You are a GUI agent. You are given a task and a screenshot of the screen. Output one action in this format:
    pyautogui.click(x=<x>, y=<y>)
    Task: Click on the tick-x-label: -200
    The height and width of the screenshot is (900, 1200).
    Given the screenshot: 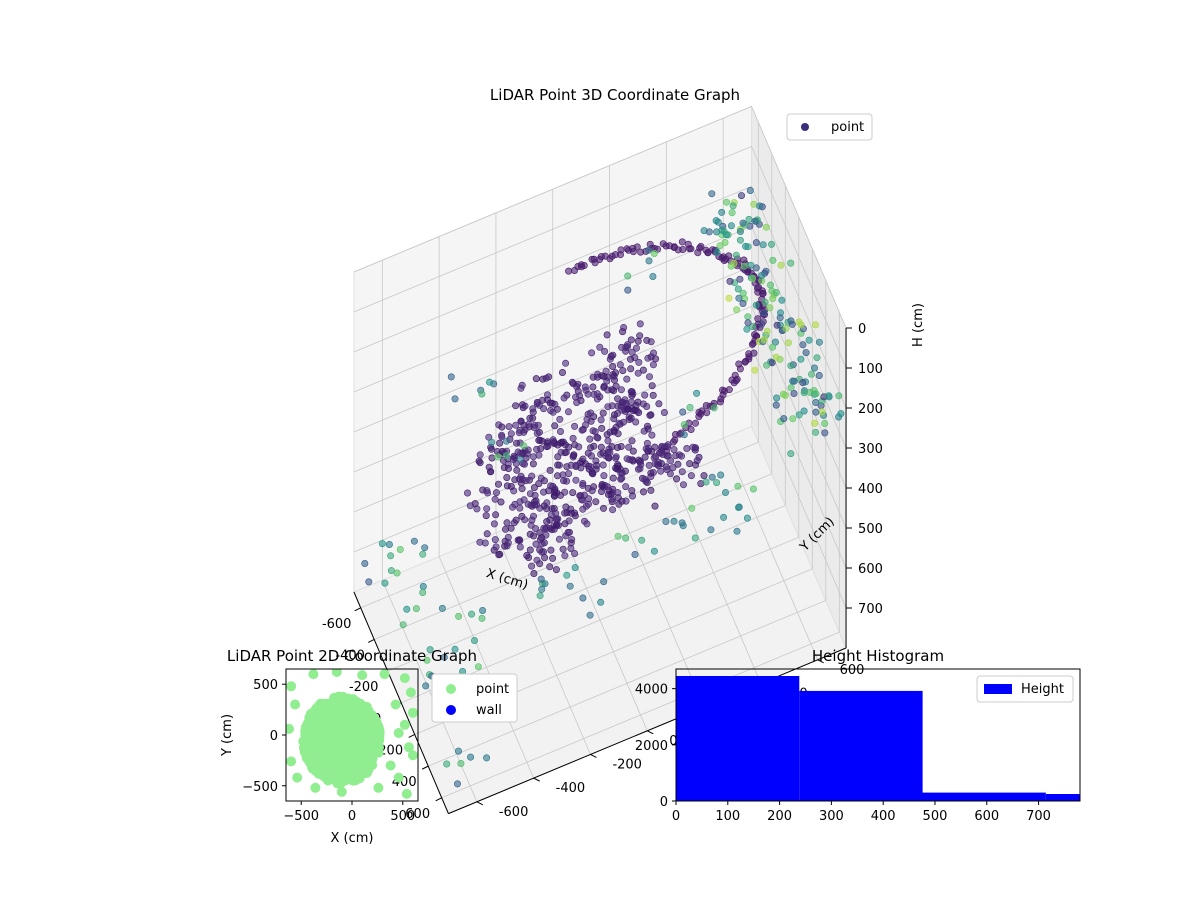 What is the action you would take?
    pyautogui.click(x=364, y=687)
    